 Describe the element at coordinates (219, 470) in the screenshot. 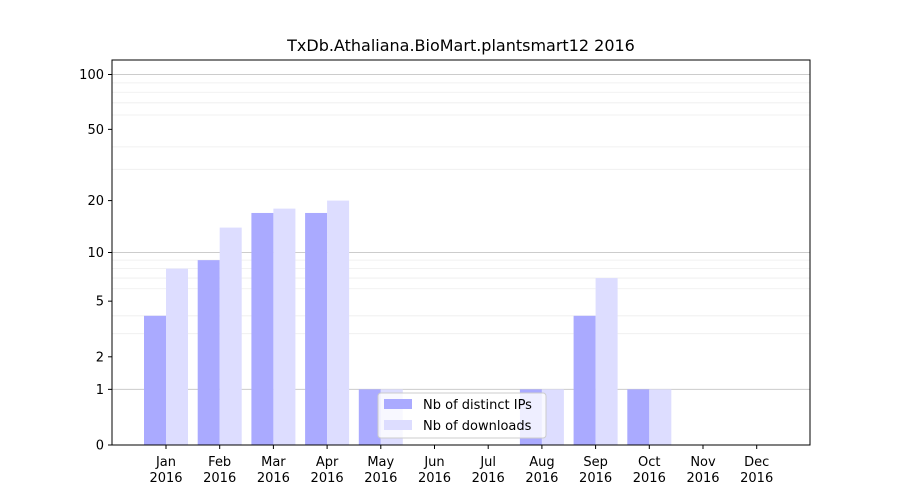

I see `x-tick-label: Feb 2016` at that location.